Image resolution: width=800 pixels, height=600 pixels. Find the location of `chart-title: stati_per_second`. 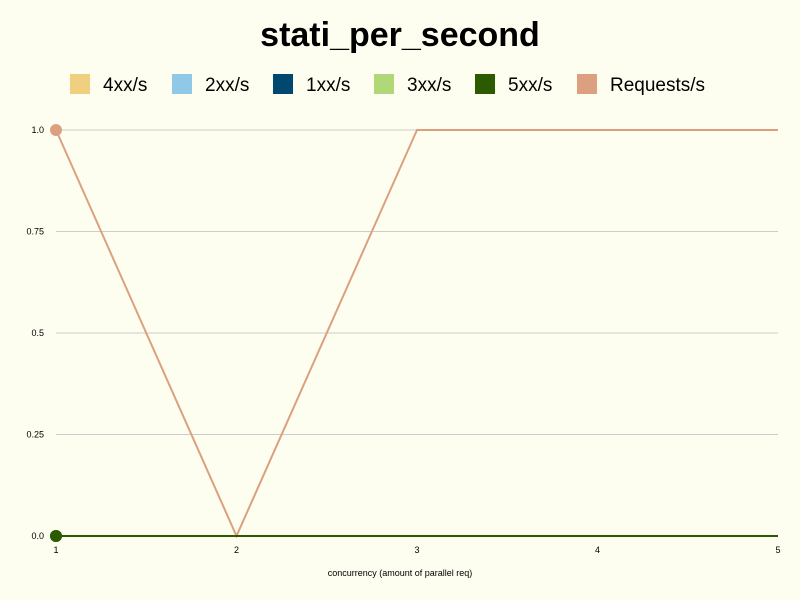

chart-title: stati_per_second is located at coordinates (400, 35).